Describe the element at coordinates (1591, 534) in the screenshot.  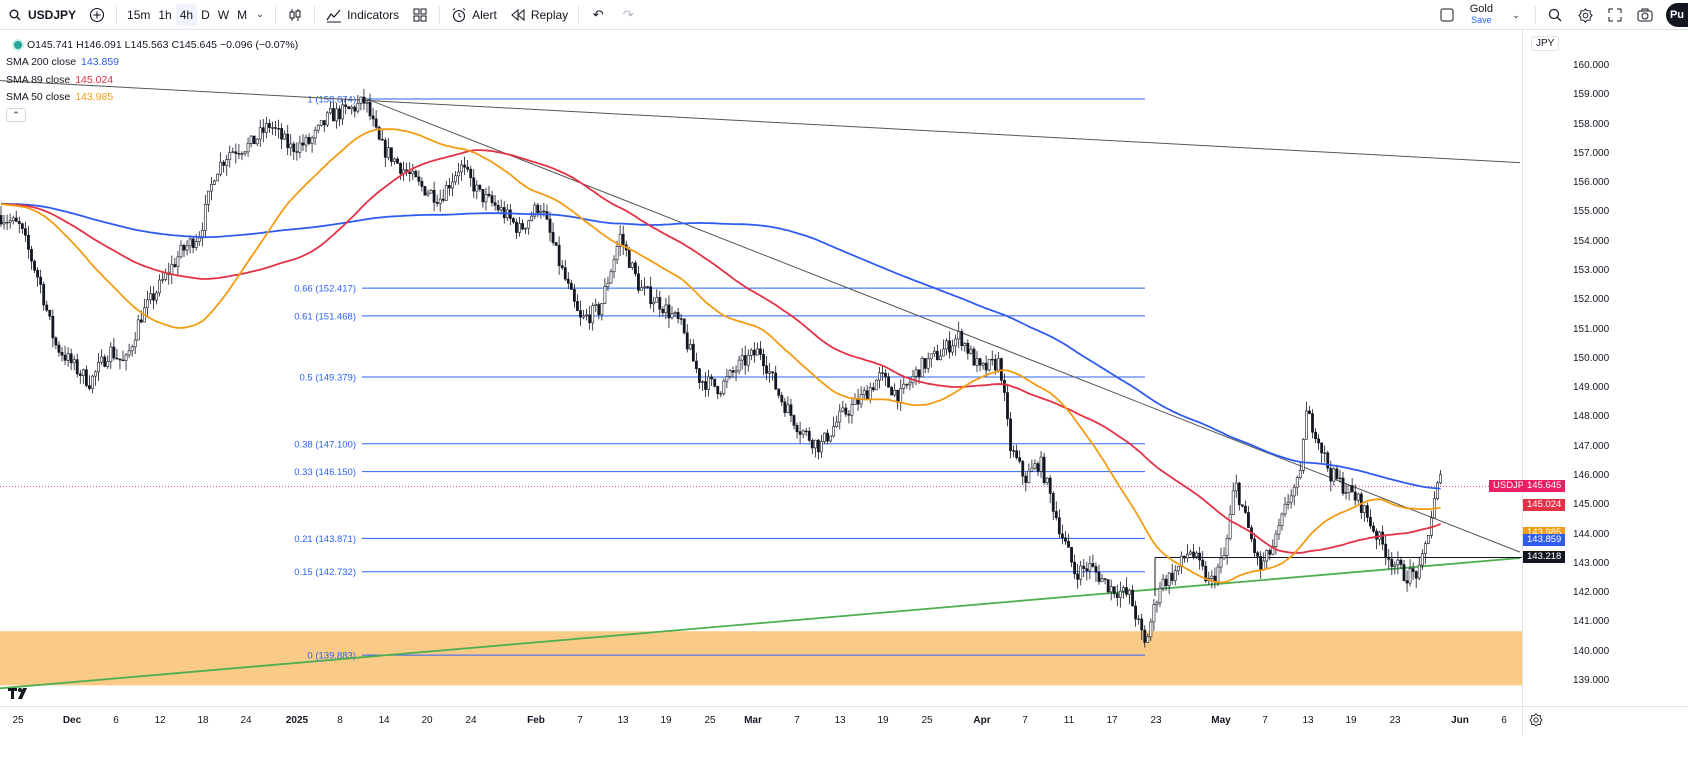
I see `price-tick: 144.000` at that location.